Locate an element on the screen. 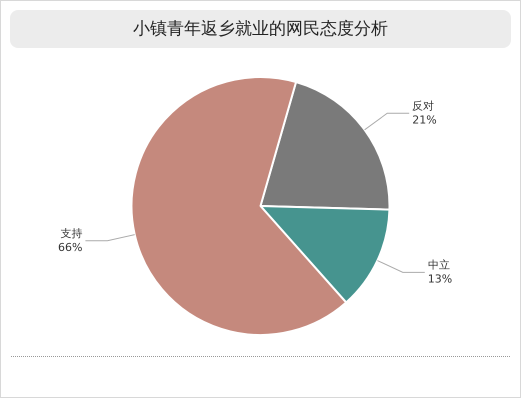 This screenshot has width=521, height=398. slice-label: 支持 is located at coordinates (71, 233).